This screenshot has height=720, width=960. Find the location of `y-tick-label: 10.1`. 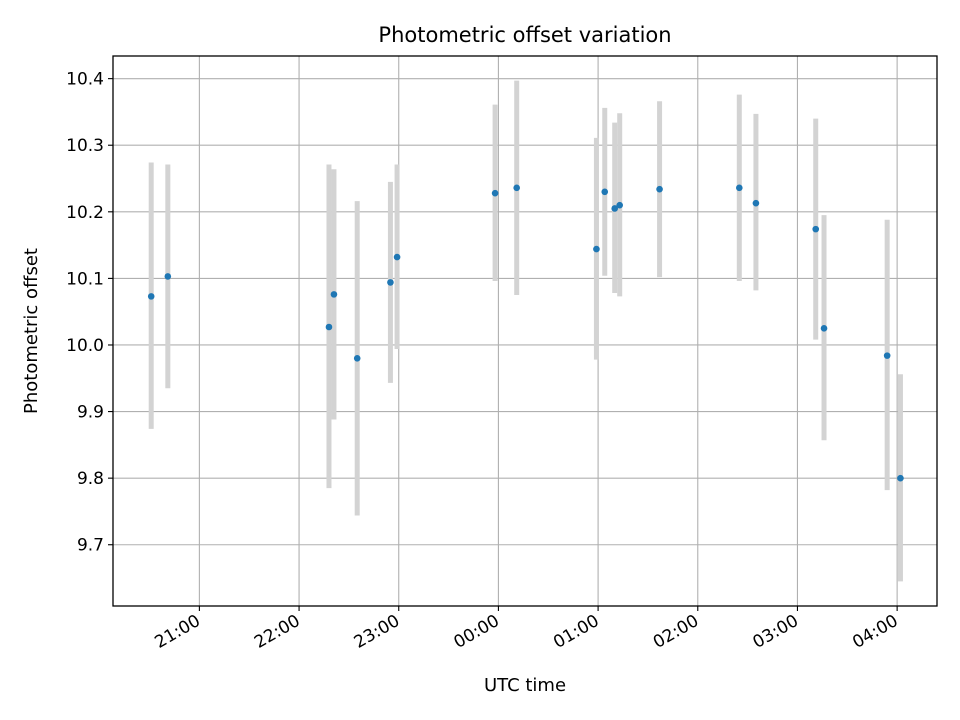

y-tick-label: 10.1 is located at coordinates (85, 279).